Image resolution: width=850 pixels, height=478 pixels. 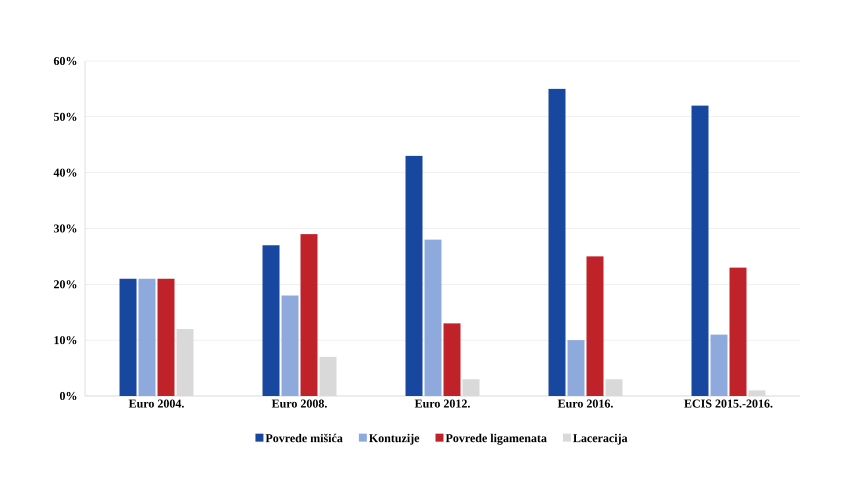 What do you see at coordinates (304, 438) in the screenshot?
I see `legend-label: Povrede mišića` at bounding box center [304, 438].